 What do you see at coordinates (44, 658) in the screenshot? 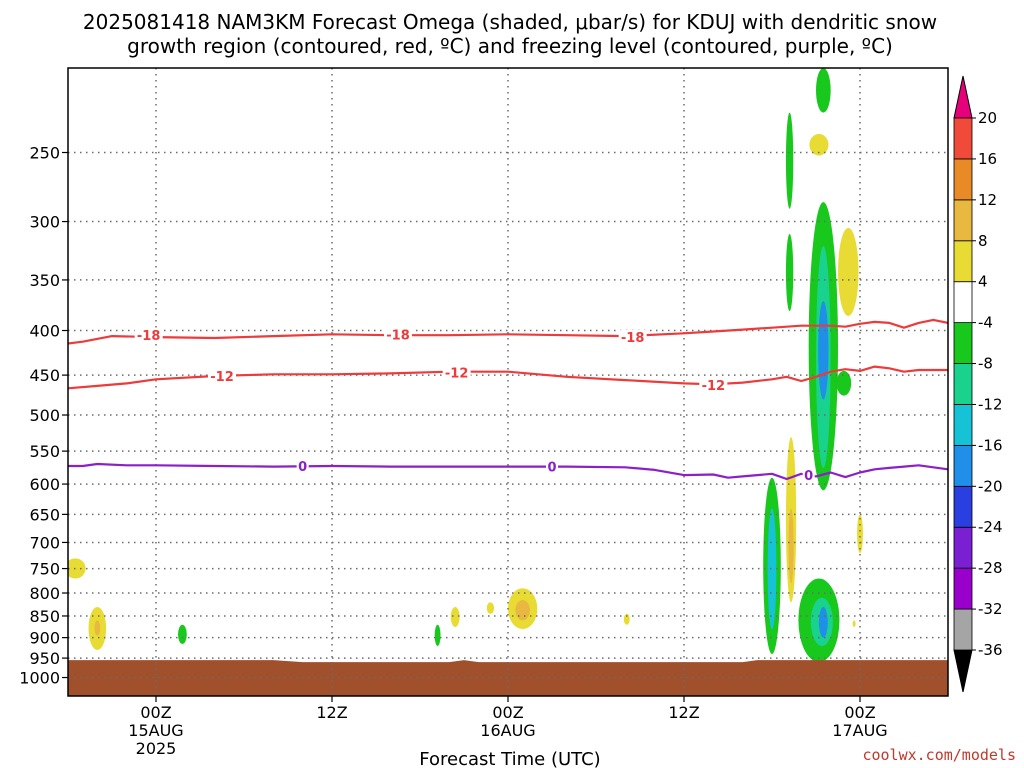
I see `y-tick-label-950: 950` at bounding box center [44, 658].